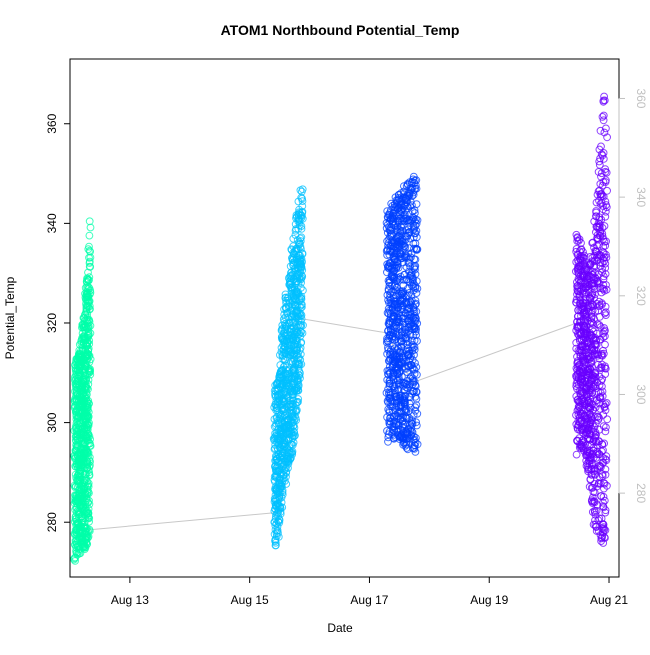 The height and width of the screenshot is (655, 650). What do you see at coordinates (340, 628) in the screenshot?
I see `x-axis-label: Date` at bounding box center [340, 628].